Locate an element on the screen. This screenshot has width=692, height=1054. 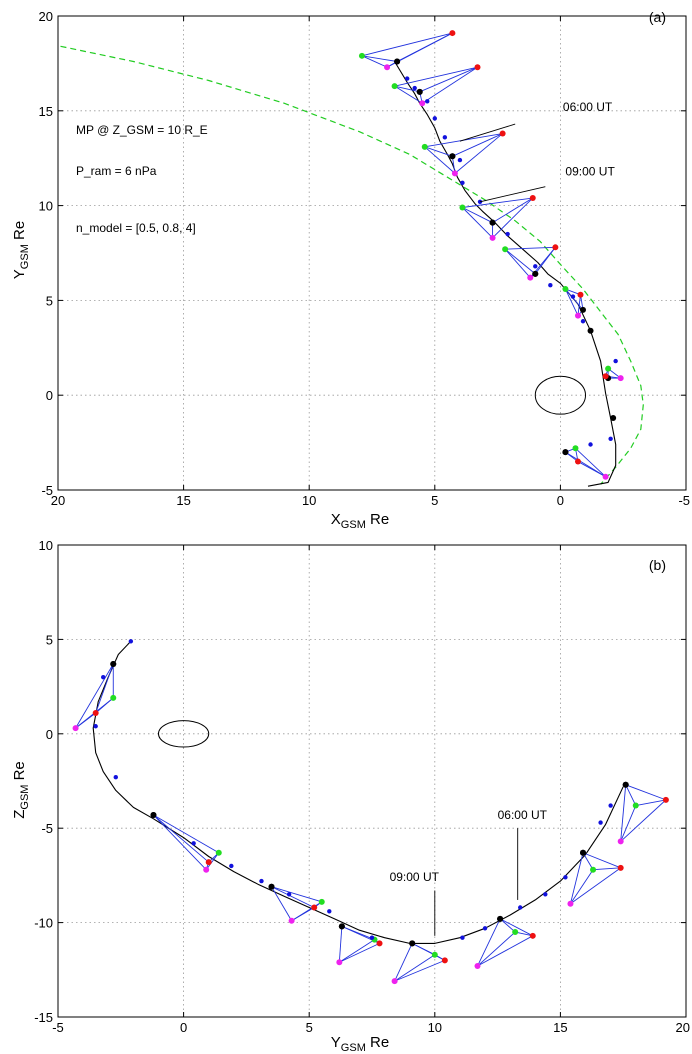
panel-a-xtick-label: 0 is located at coordinates (560, 500).